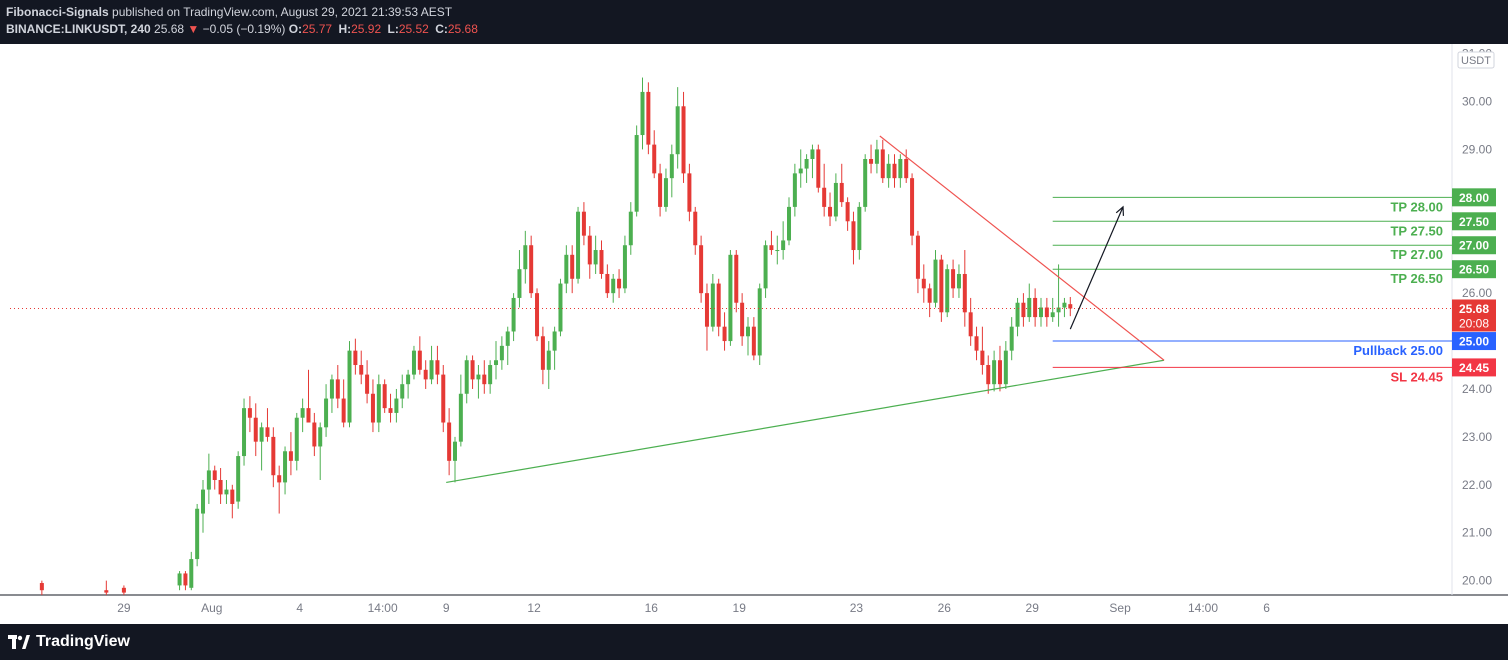 This screenshot has height=660, width=1508. I want to click on projection-arrow, so click(1096, 268).